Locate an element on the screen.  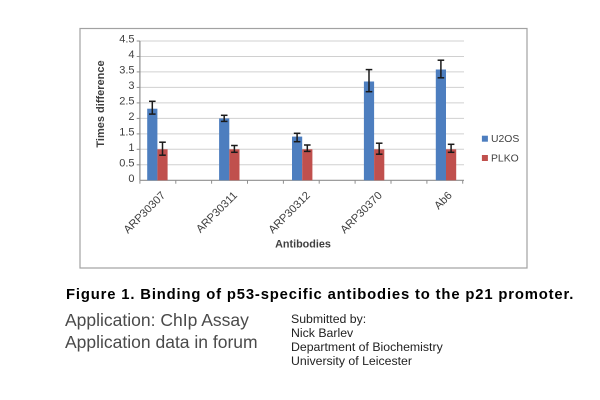
svg-text: 1 is located at coordinates (131, 148).